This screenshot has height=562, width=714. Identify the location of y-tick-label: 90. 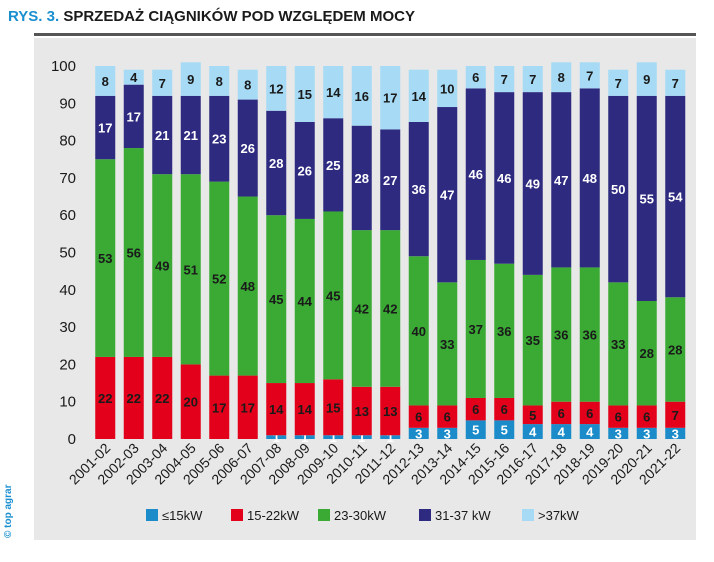
(67, 103).